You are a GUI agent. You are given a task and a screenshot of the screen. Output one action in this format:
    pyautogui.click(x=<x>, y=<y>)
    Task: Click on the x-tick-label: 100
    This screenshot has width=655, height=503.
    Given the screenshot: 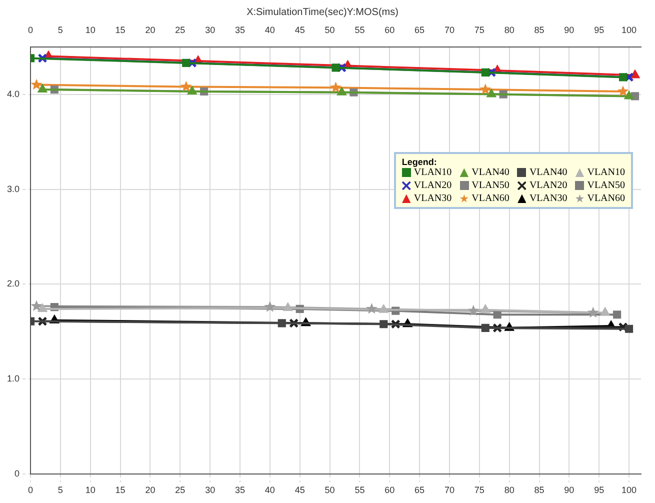 What is the action you would take?
    pyautogui.click(x=629, y=490)
    